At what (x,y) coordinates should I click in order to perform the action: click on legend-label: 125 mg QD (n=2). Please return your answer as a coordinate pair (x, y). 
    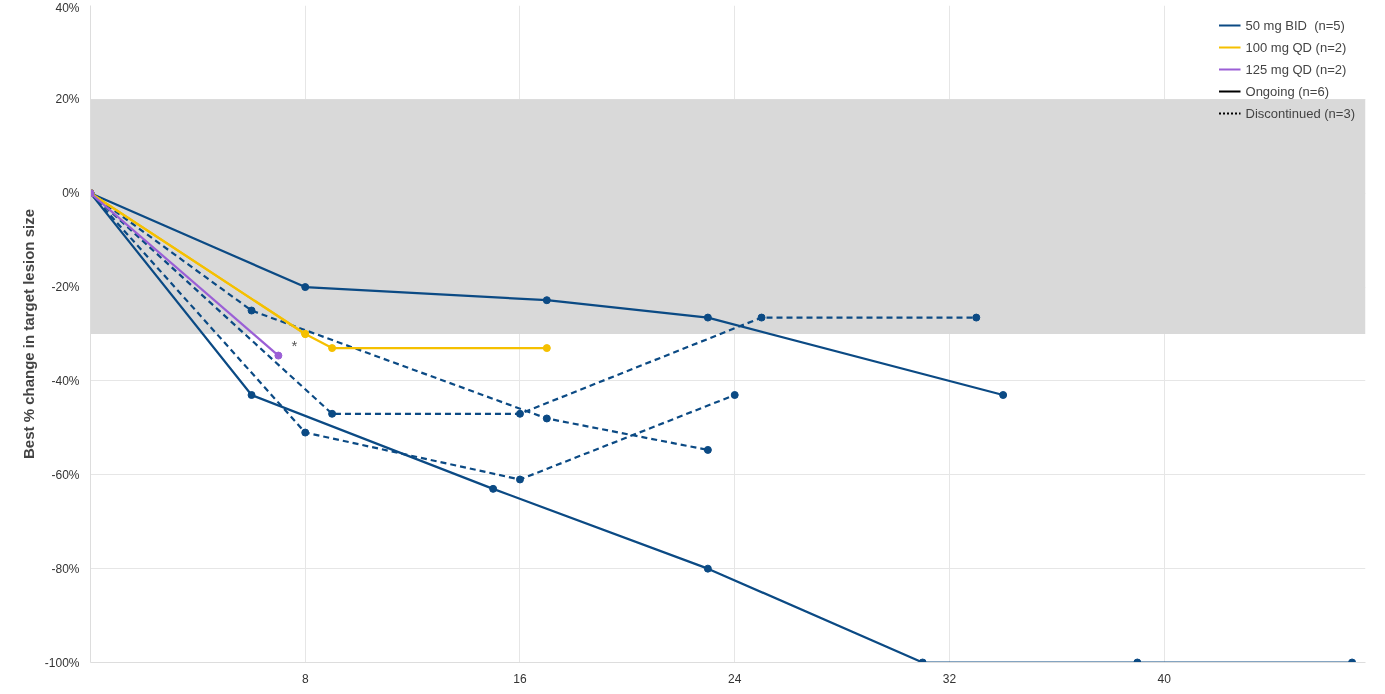
    Looking at the image, I should click on (1296, 69).